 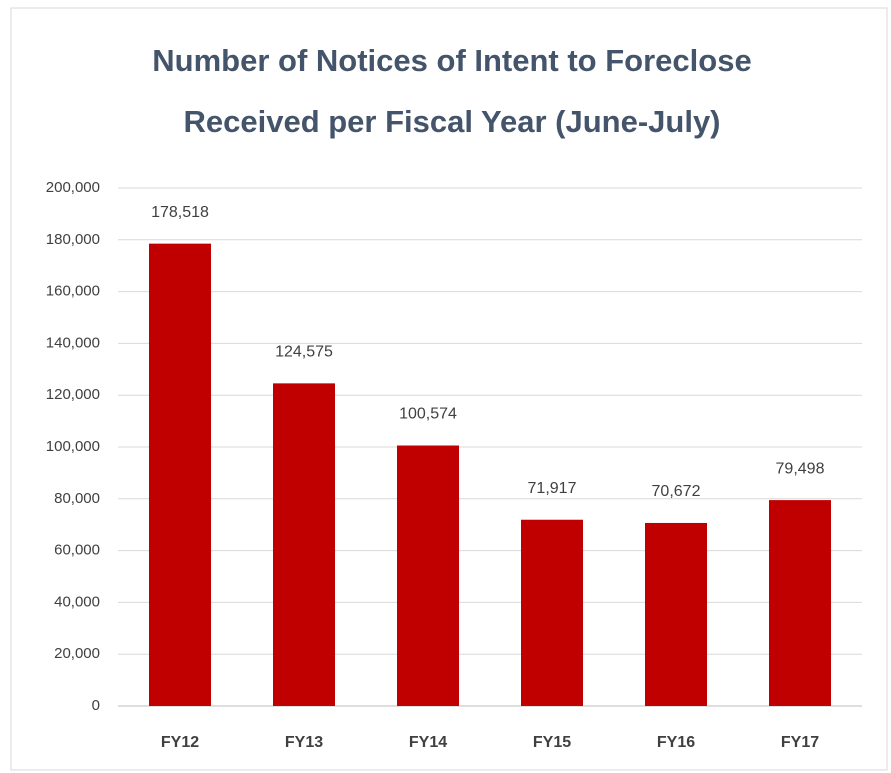 What do you see at coordinates (552, 742) in the screenshot?
I see `x-tick-label: FY15` at bounding box center [552, 742].